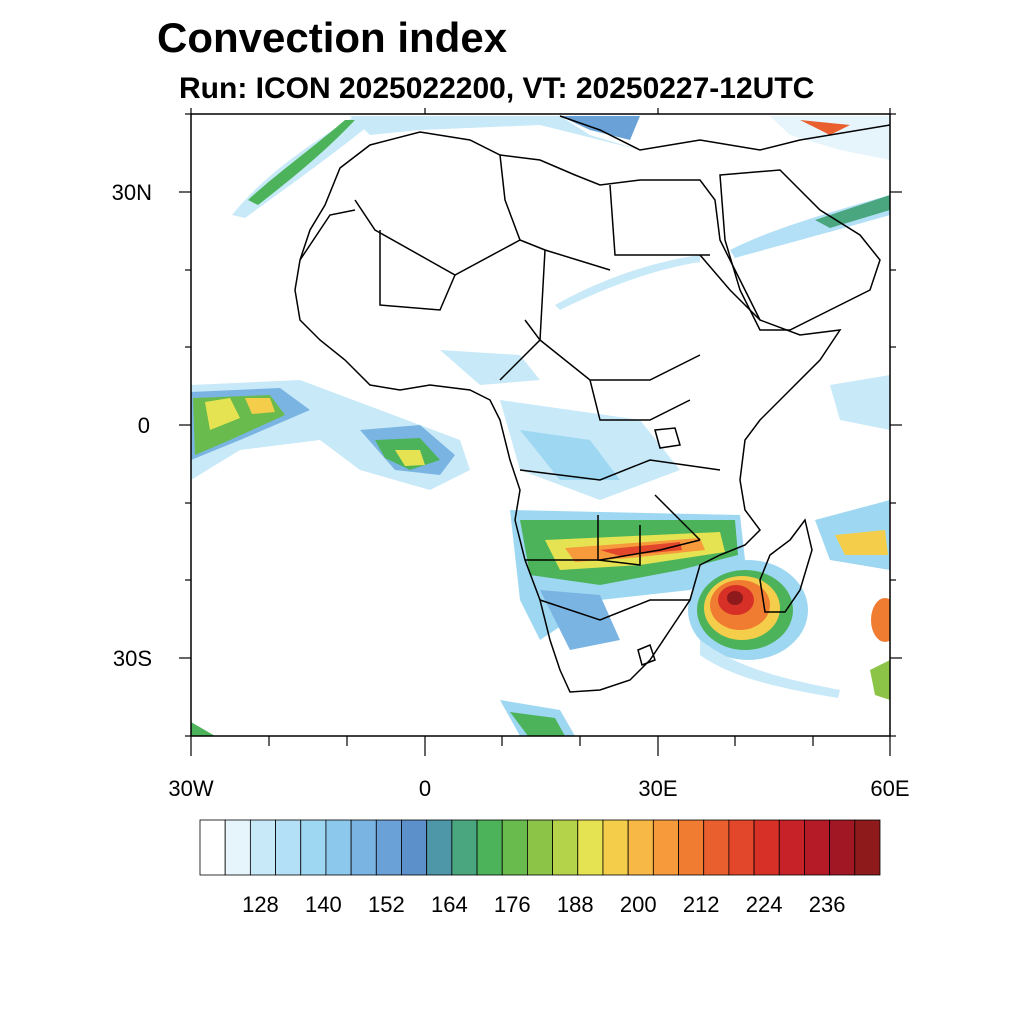 The width and height of the screenshot is (1024, 1024). Describe the element at coordinates (132, 658) in the screenshot. I see `lat-label-30s: 30S` at that location.